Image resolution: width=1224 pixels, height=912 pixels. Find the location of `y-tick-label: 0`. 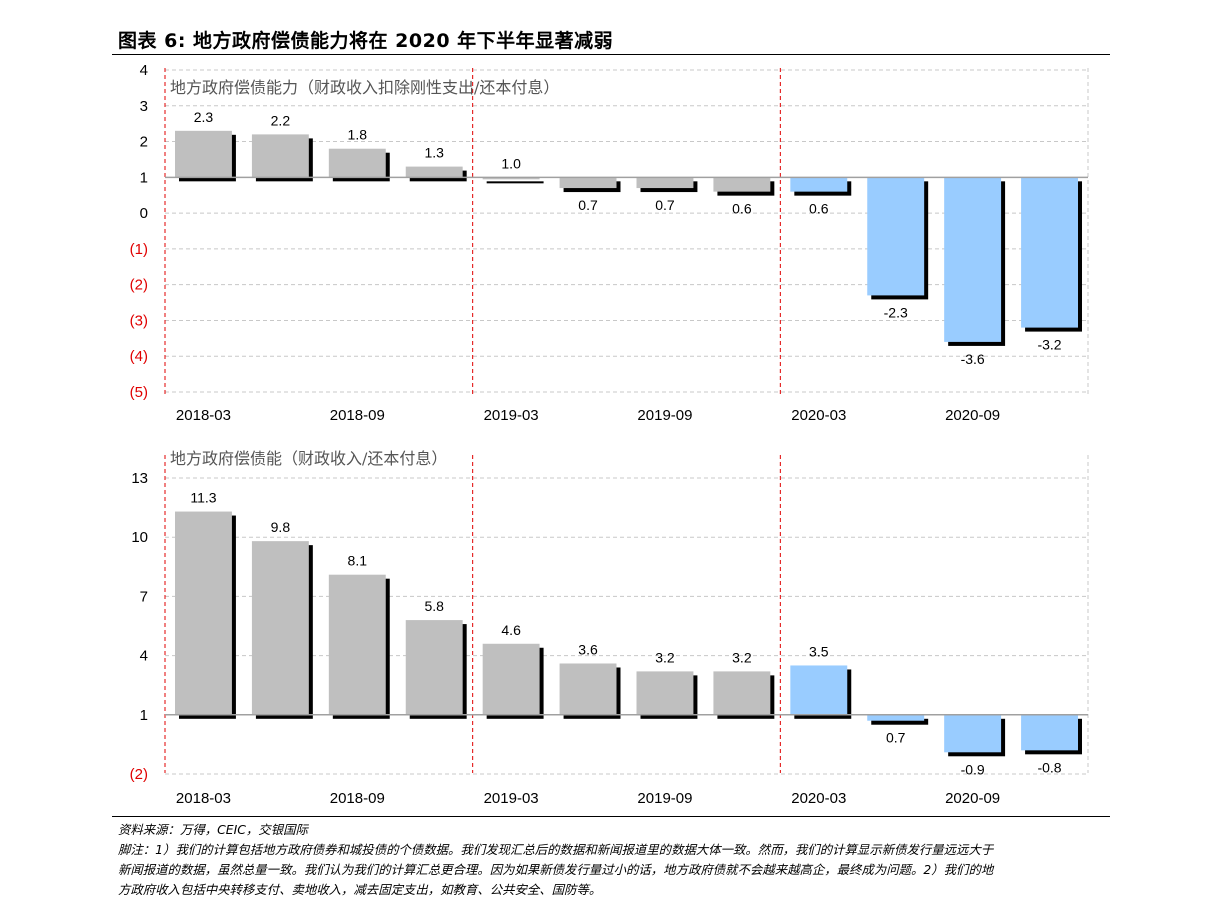

y-tick-label: 0 is located at coordinates (144, 213).